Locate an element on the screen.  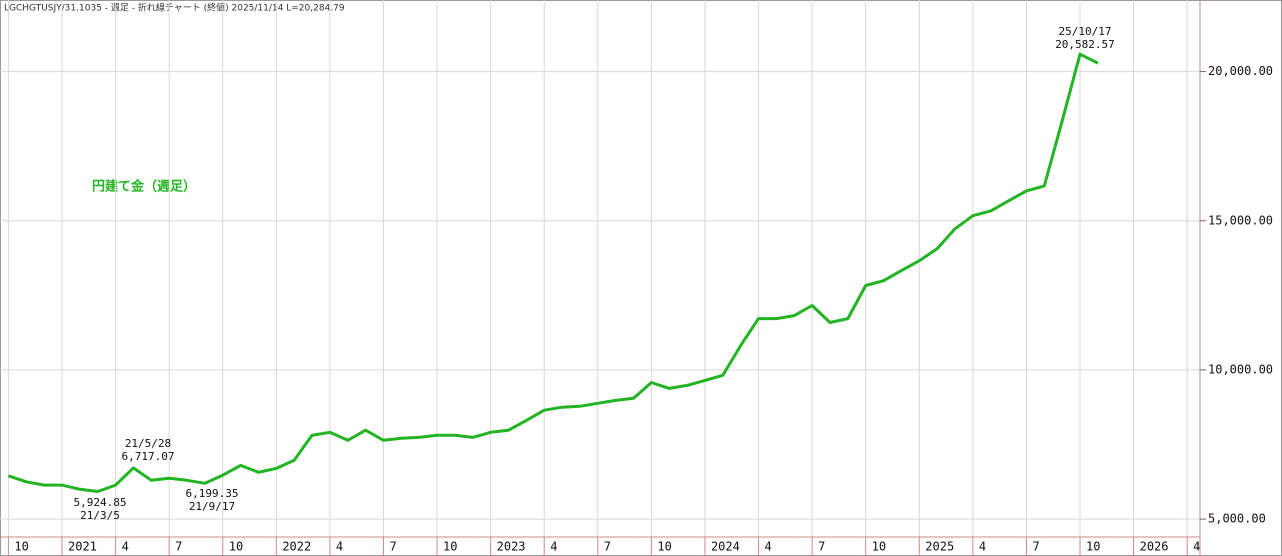
annotation: 6,199.35 is located at coordinates (212, 493).